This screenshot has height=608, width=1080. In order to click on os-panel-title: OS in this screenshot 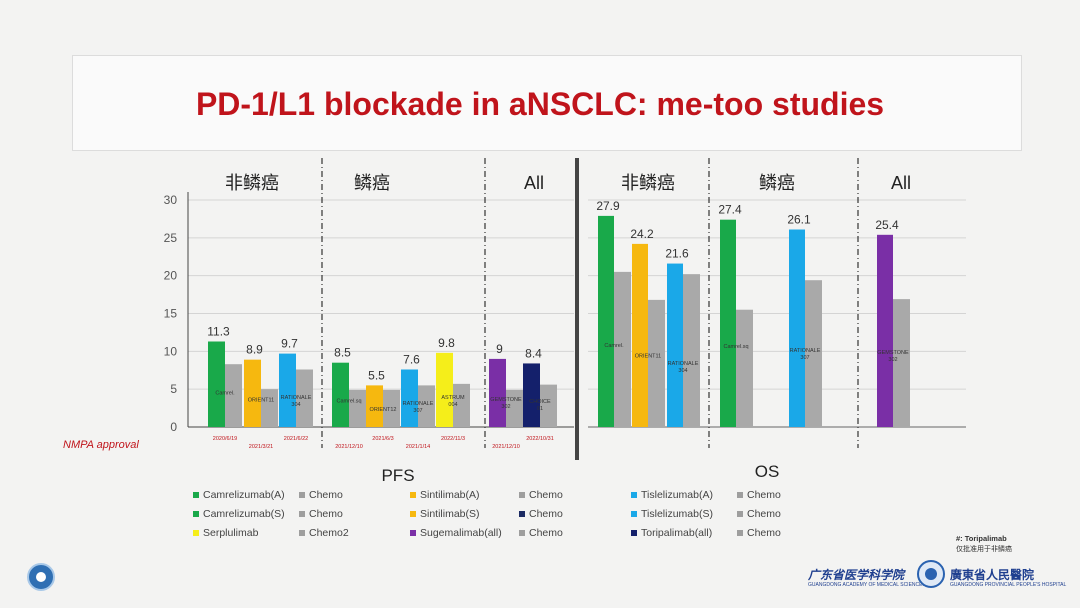, I will do `click(767, 471)`.